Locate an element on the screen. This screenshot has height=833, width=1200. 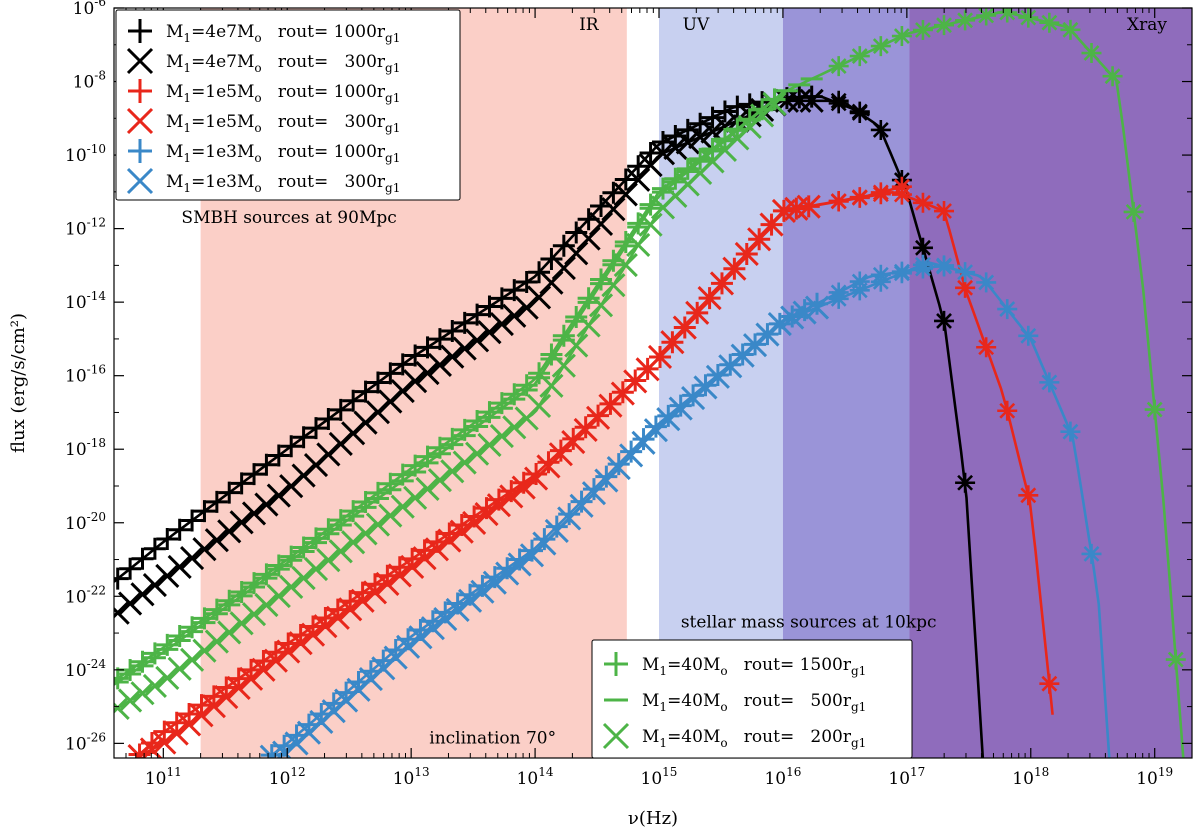
y-tick-label-6: 10-18 is located at coordinates (85, 448).